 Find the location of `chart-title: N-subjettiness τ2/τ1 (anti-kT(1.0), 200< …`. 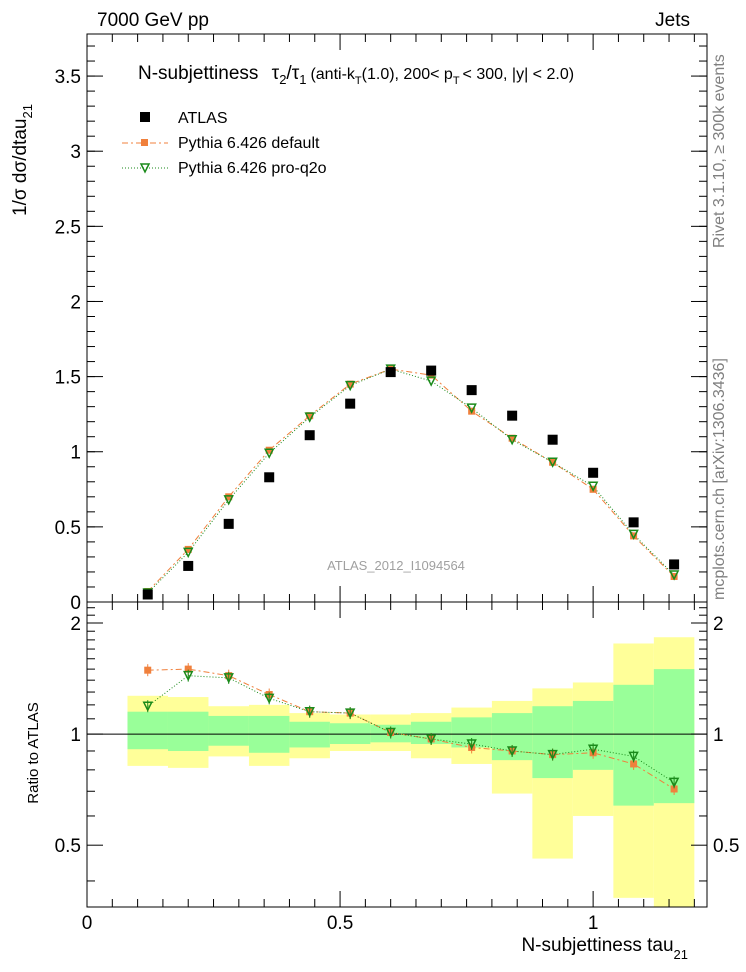

chart-title: N-subjettiness τ2/τ1 (anti-kT(1.0), 200< … is located at coordinates (356, 75).